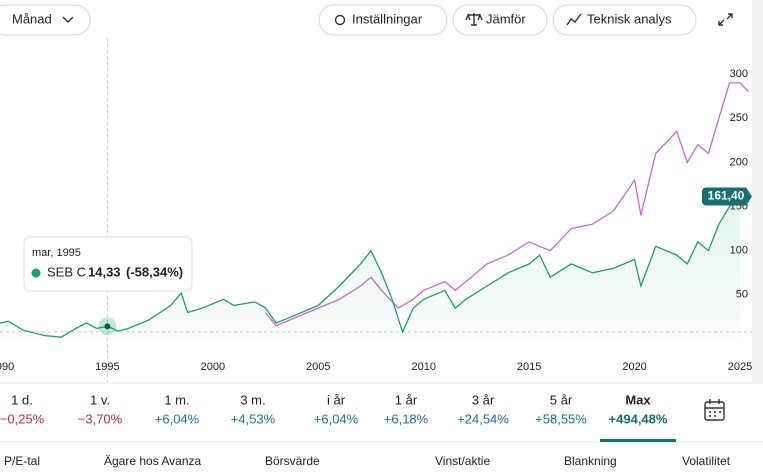 The width and height of the screenshot is (763, 472). I want to click on compare-button, so click(500, 20).